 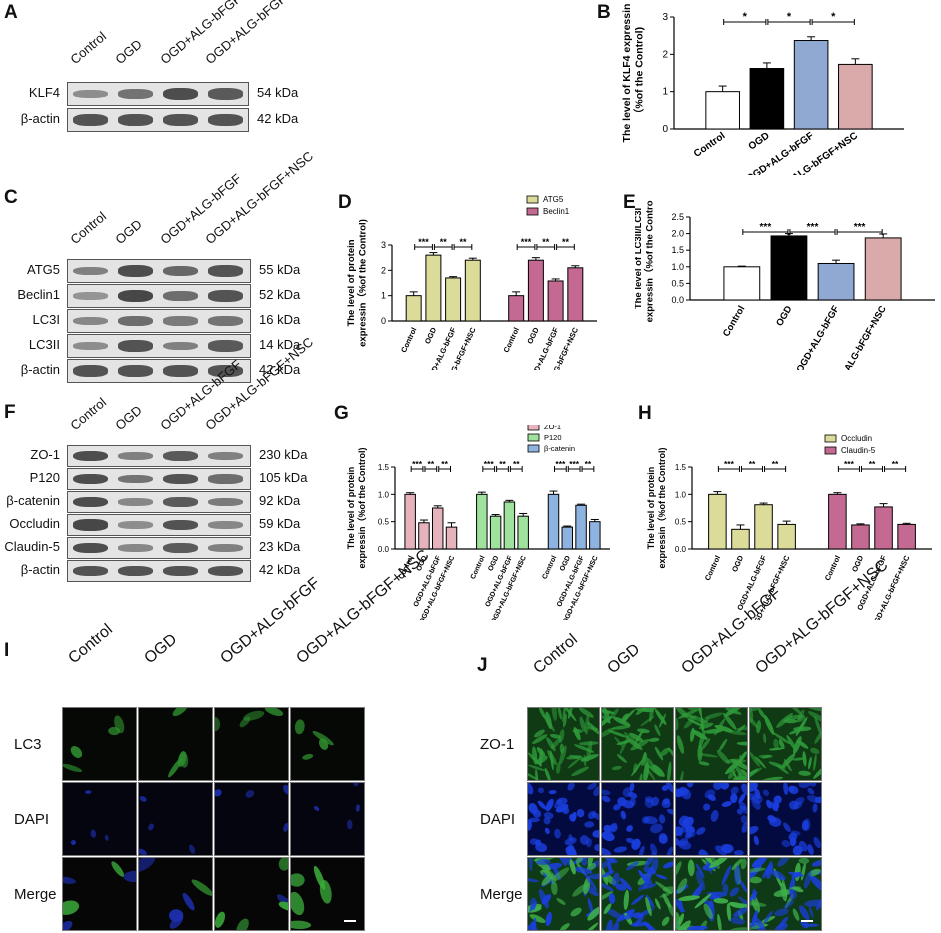 I want to click on legend-label: ATG5, so click(x=553, y=199).